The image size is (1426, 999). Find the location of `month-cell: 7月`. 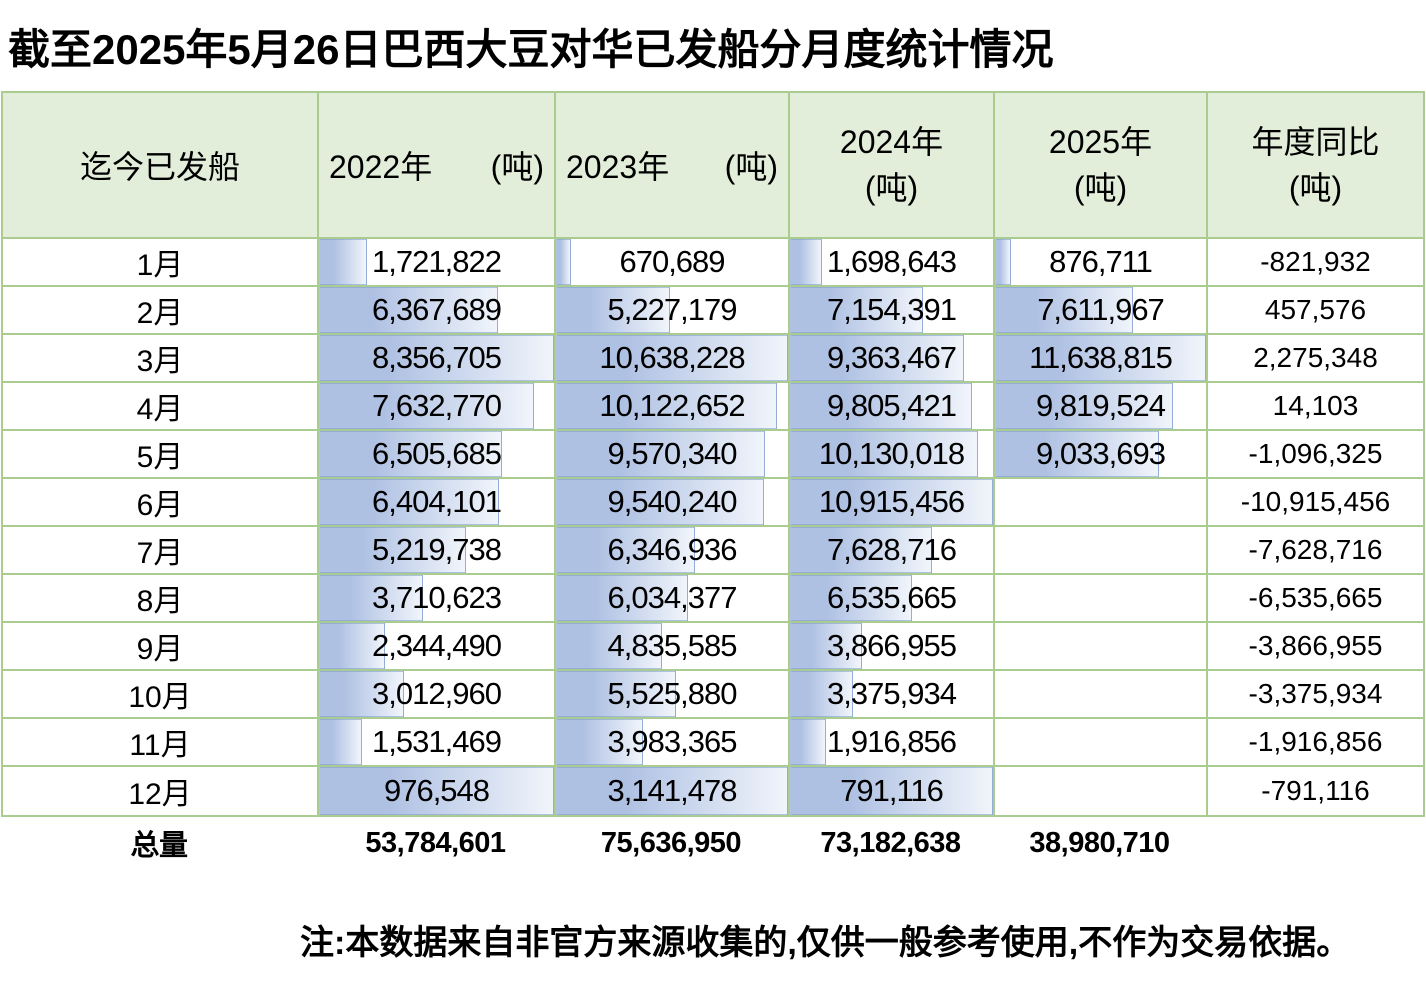

month-cell: 7月 is located at coordinates (161, 551).